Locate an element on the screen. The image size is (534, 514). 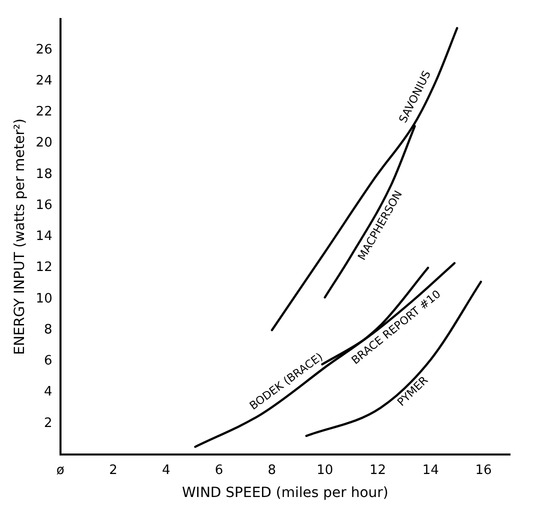
y-tick-label: 10 is located at coordinates (44, 298).